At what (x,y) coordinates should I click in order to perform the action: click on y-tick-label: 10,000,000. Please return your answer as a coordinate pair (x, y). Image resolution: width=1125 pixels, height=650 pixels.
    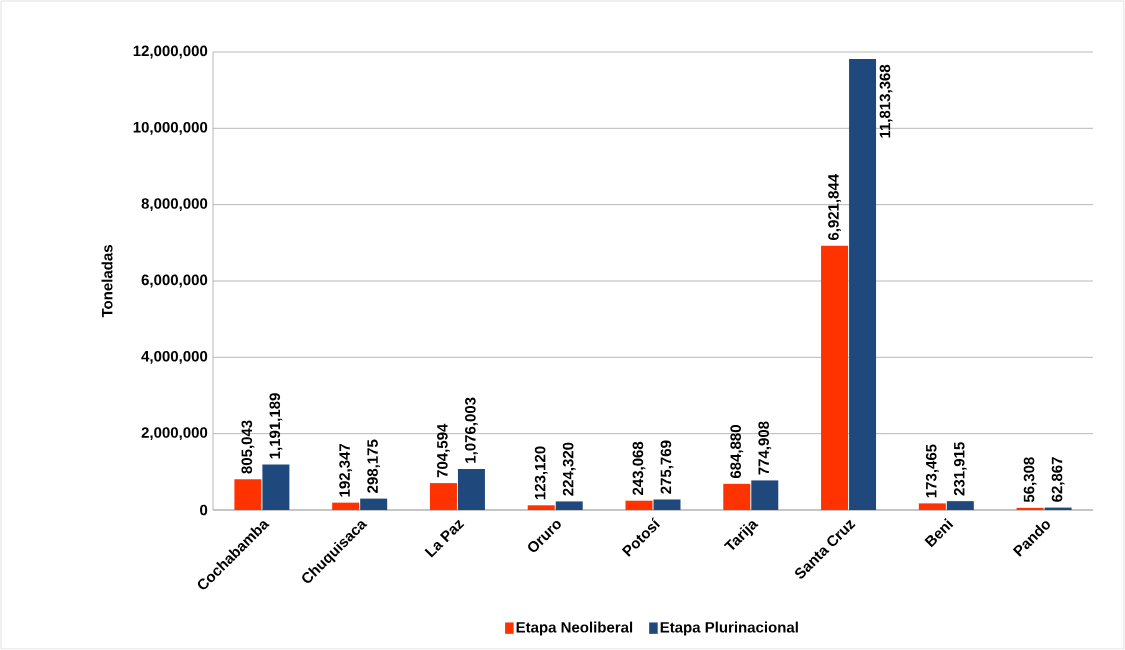
    Looking at the image, I should click on (170, 128).